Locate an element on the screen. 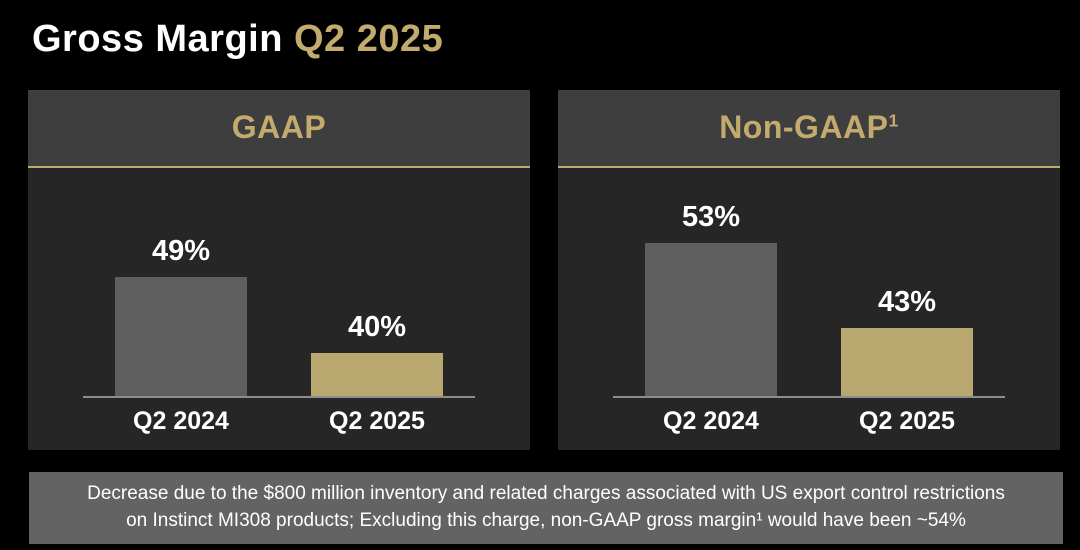  gaap-category-row: Q2 2024 Q2 2025 is located at coordinates (279, 417).